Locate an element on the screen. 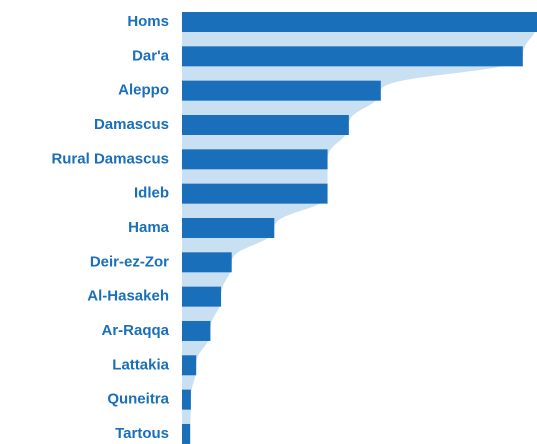 This screenshot has width=537, height=444. category-label: Idleb is located at coordinates (151, 193).